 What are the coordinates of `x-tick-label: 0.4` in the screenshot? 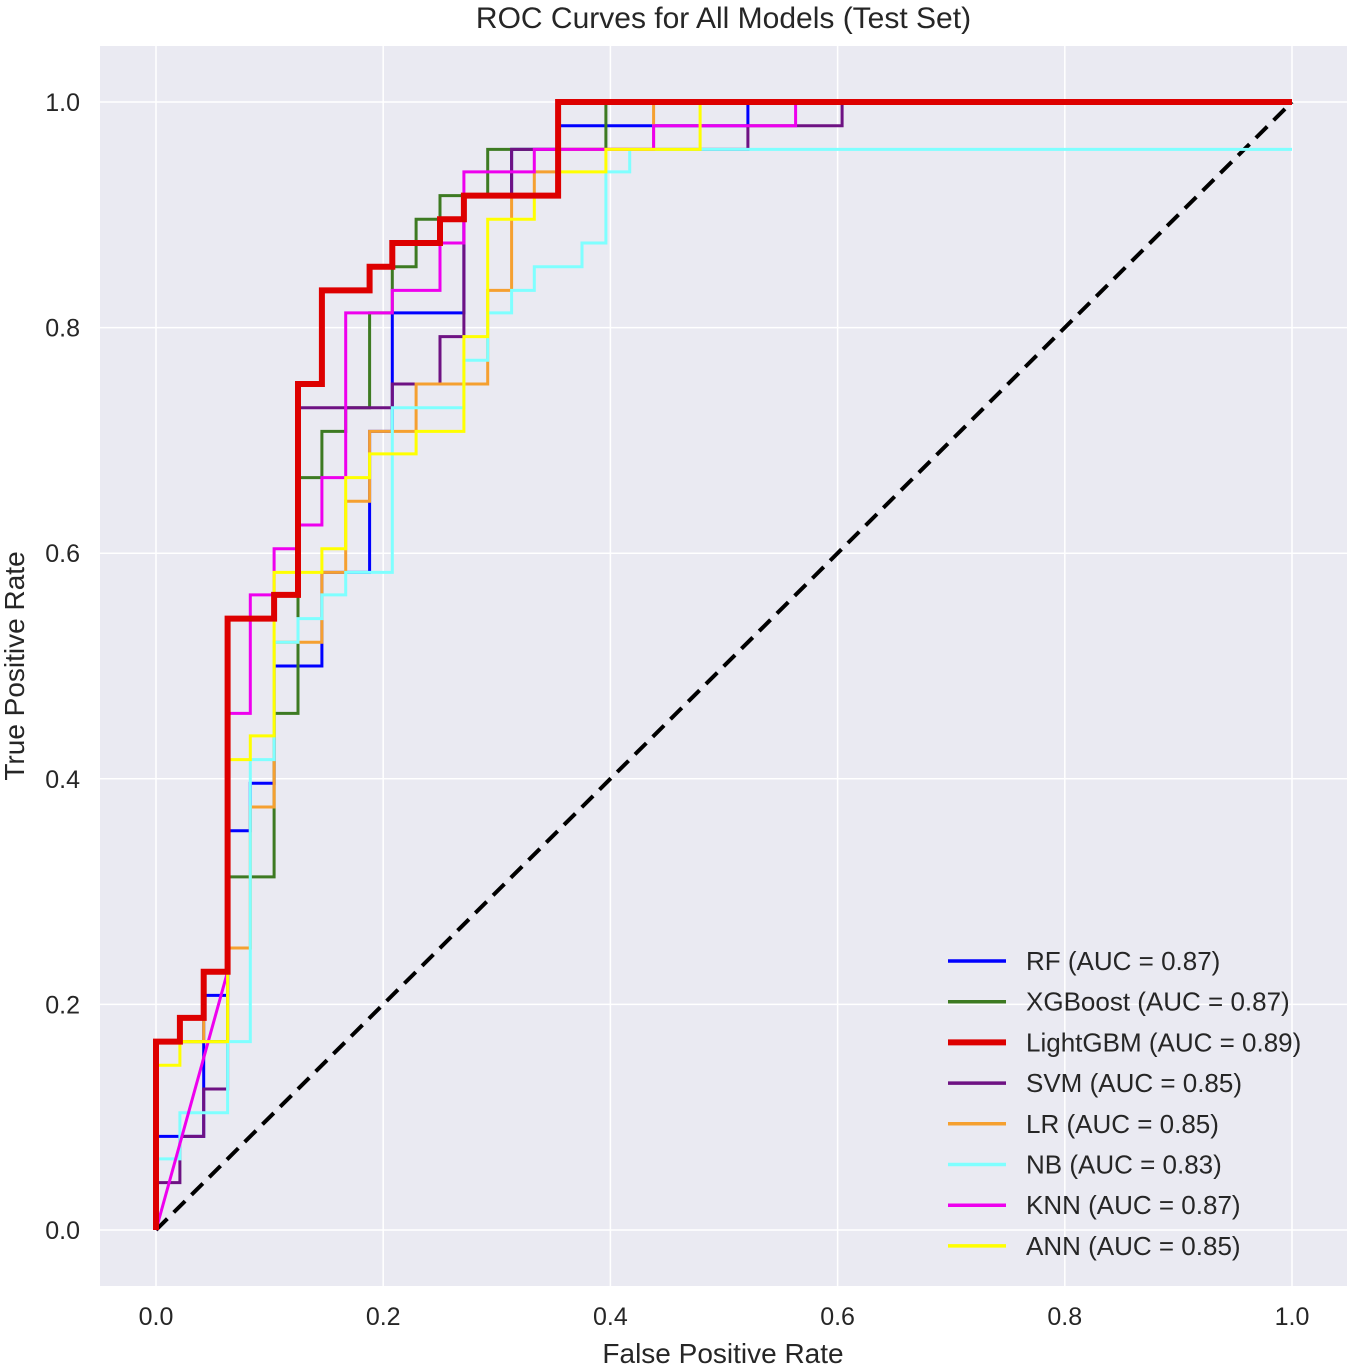 It's located at (610, 1317).